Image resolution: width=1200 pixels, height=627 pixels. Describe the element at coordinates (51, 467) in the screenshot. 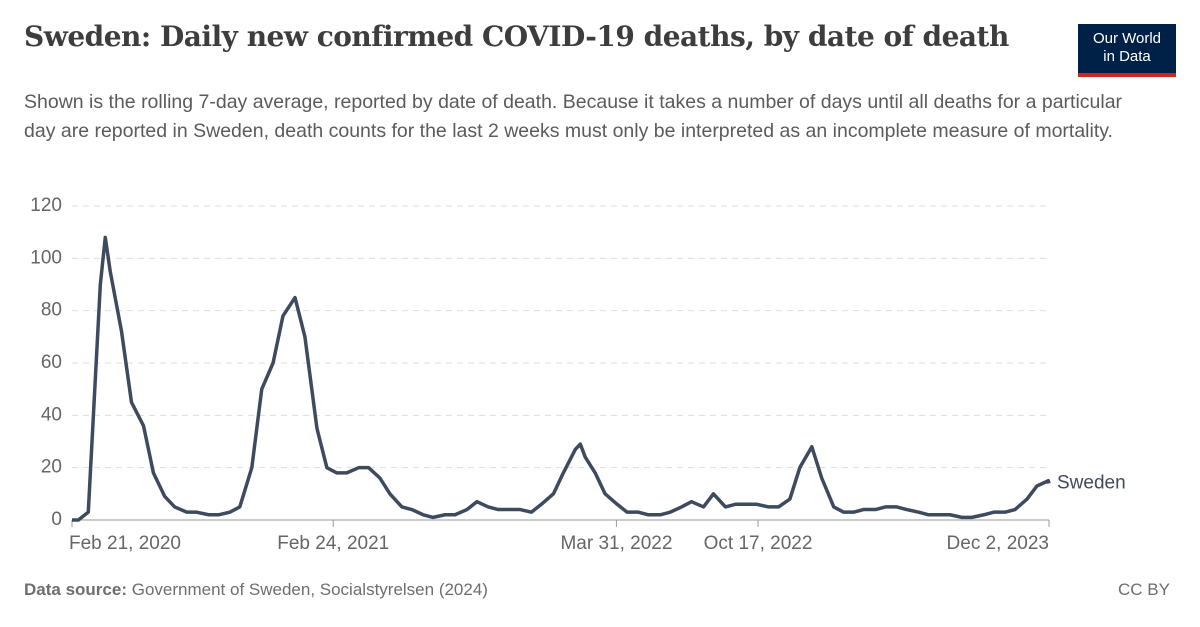

I see `y-tick-label: 20` at that location.